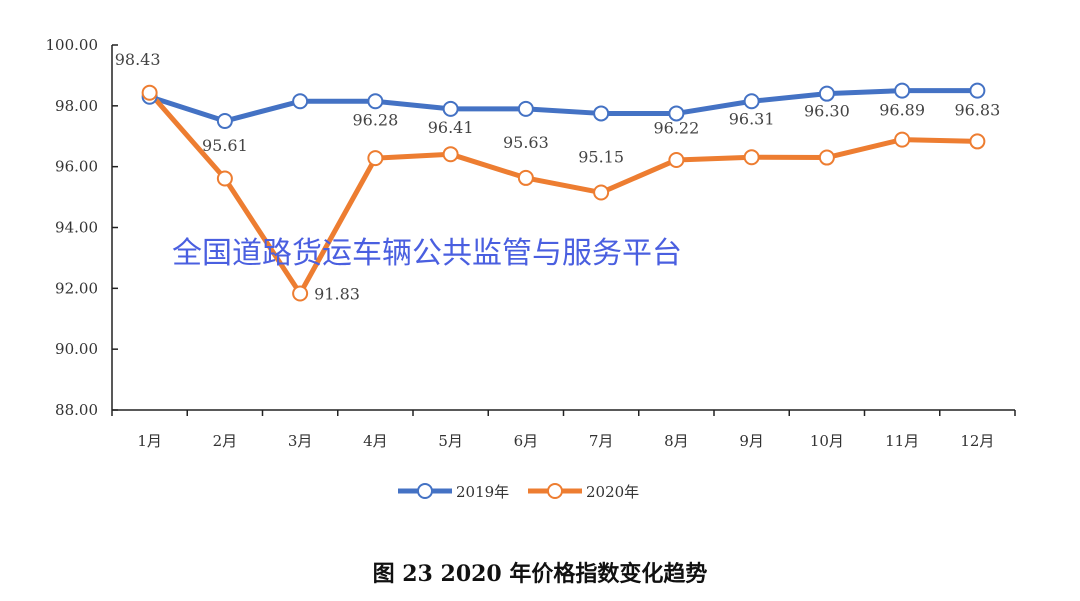 The image size is (1080, 601). Describe the element at coordinates (76, 106) in the screenshot. I see `y-tick-label: 98.00` at that location.